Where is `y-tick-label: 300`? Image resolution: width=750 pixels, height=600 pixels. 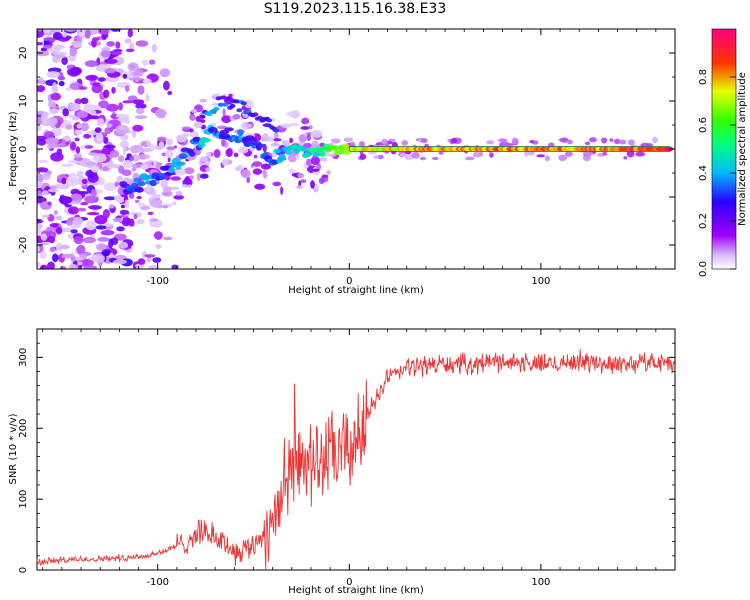 y-tick-label: 300 is located at coordinates (23, 357).